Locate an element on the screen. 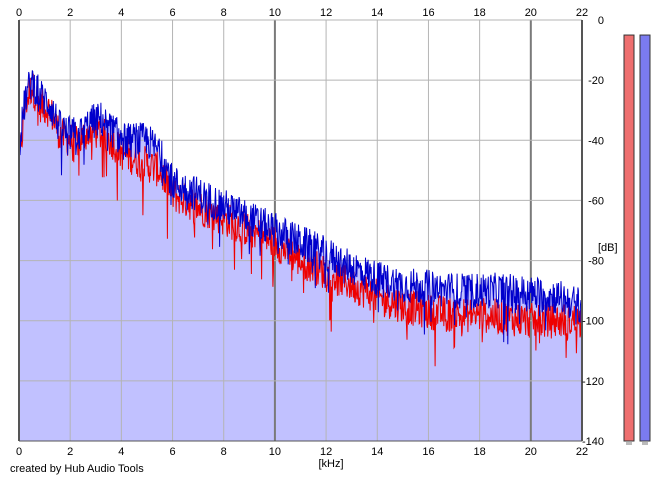 This screenshot has width=664, height=482. x-tick-label-bottom: 18 is located at coordinates (480, 452).